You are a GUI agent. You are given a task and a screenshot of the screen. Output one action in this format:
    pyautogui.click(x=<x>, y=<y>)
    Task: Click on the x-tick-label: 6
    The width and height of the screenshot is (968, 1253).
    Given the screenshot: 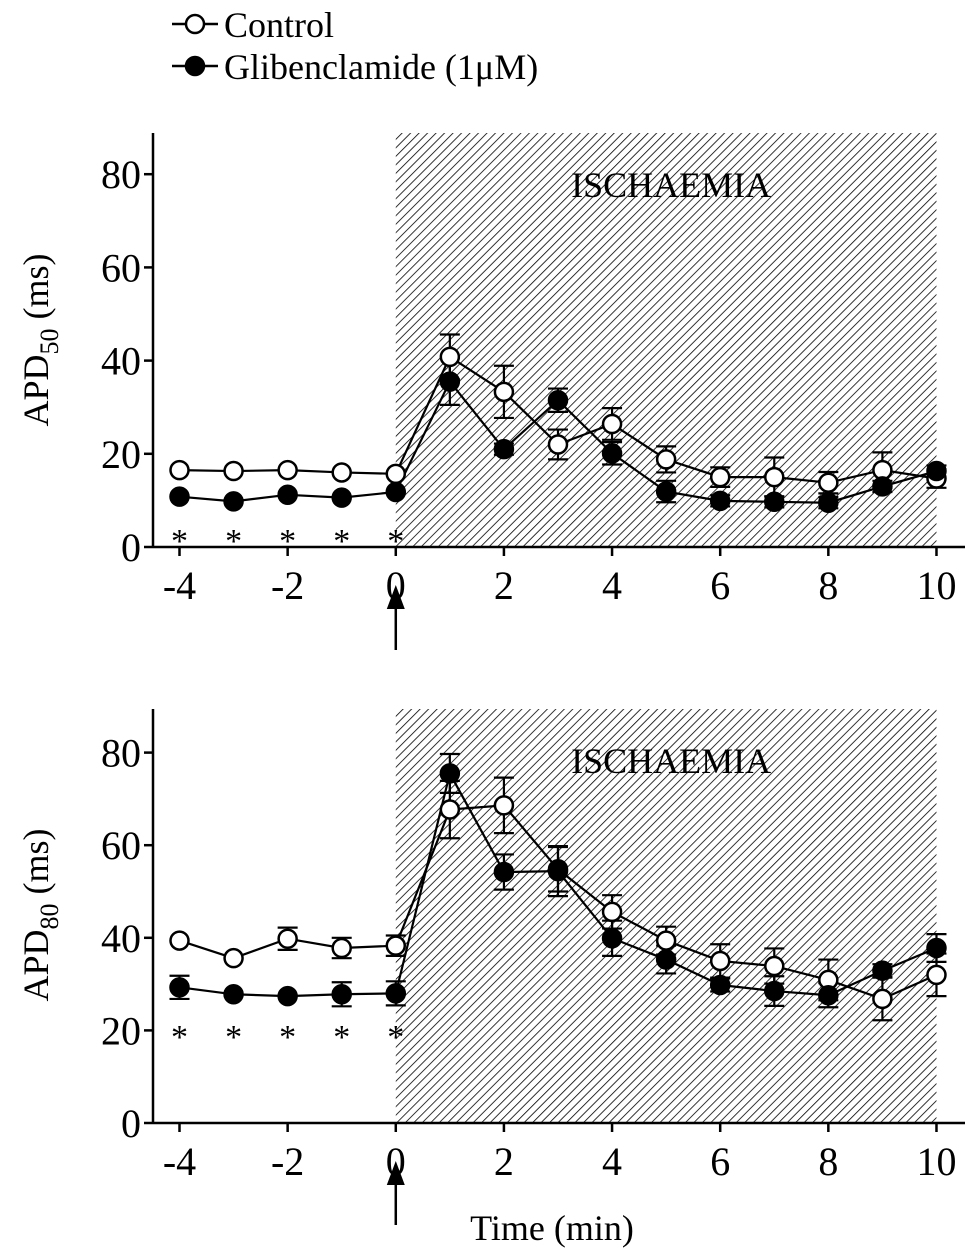 What is the action you would take?
    pyautogui.click(x=720, y=1161)
    